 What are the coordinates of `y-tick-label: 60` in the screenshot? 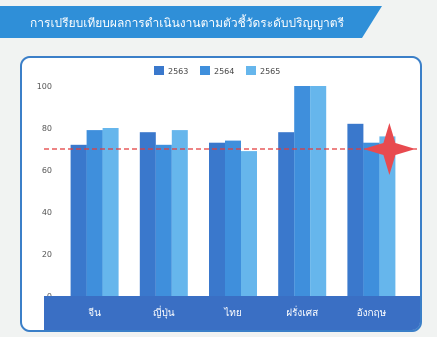 It's located at (47, 170).